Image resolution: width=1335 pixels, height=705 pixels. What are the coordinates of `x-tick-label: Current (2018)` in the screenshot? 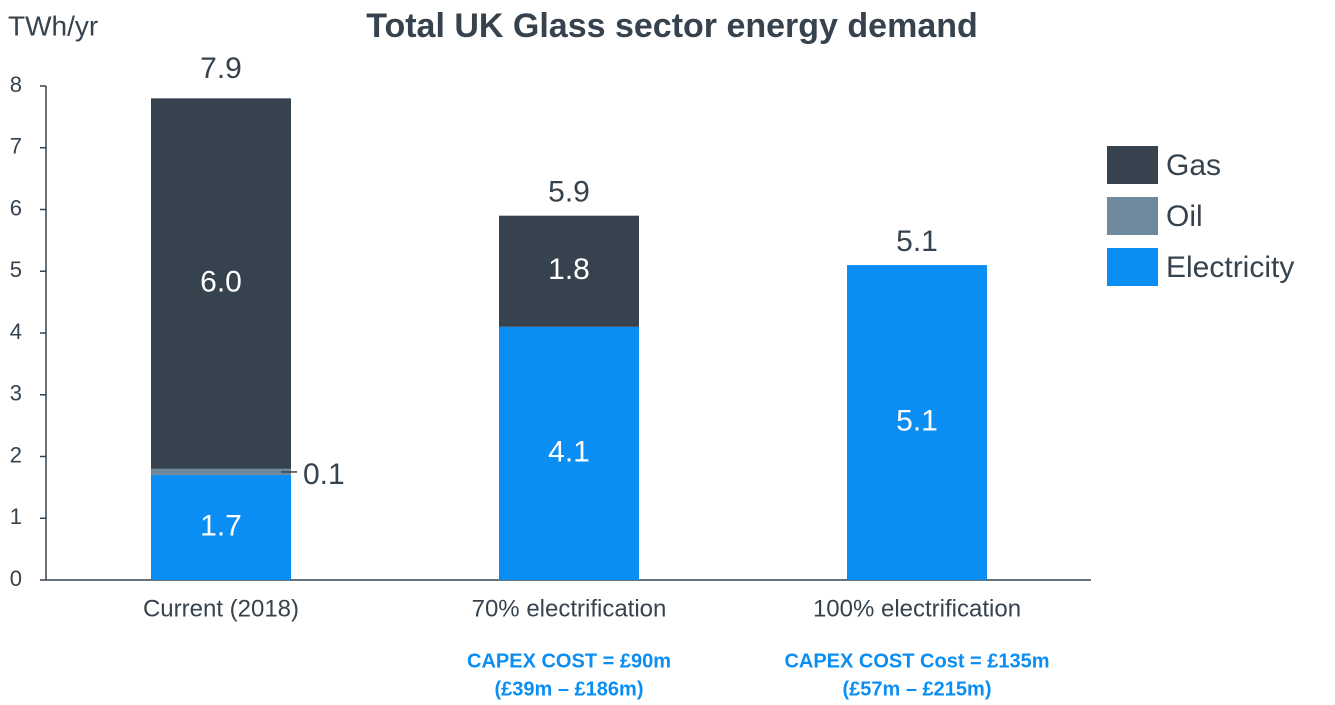 It's located at (221, 608).